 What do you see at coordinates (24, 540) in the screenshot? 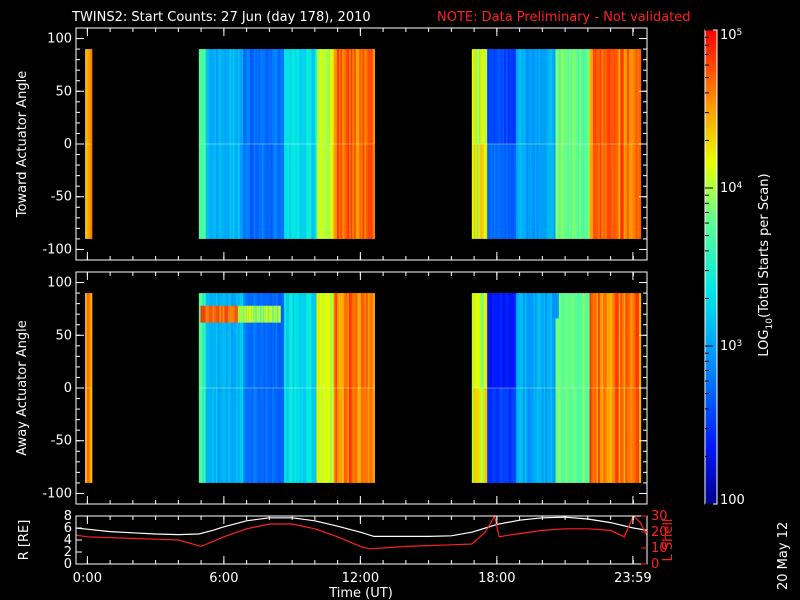
I see `orbit-left-label: R [RE]` at bounding box center [24, 540].